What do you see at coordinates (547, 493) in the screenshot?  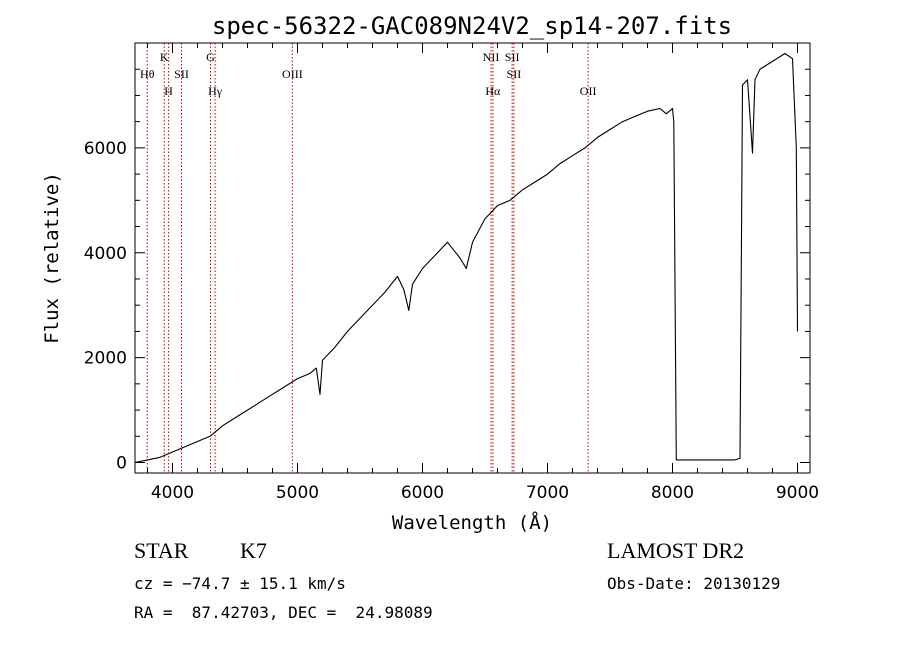 I see `x-tick-label: 7000` at bounding box center [547, 493].